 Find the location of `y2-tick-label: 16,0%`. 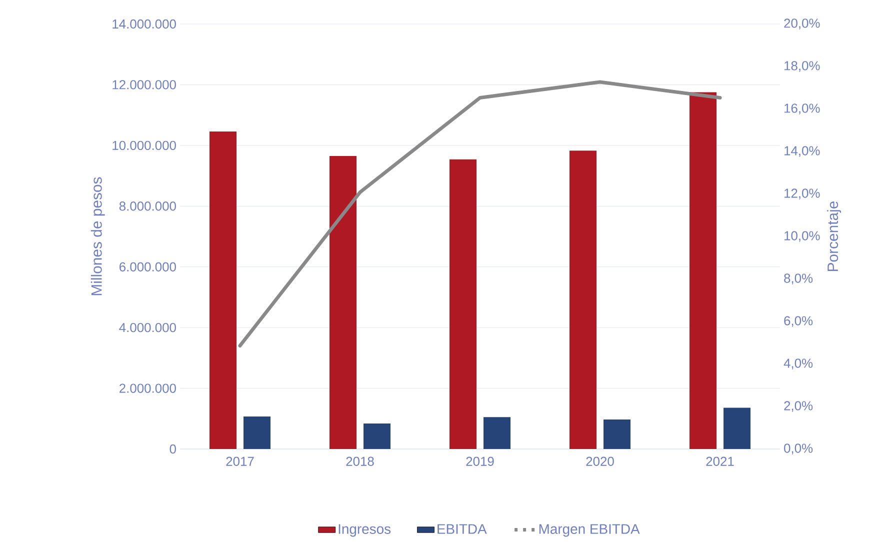

y2-tick-label: 16,0% is located at coordinates (802, 109).